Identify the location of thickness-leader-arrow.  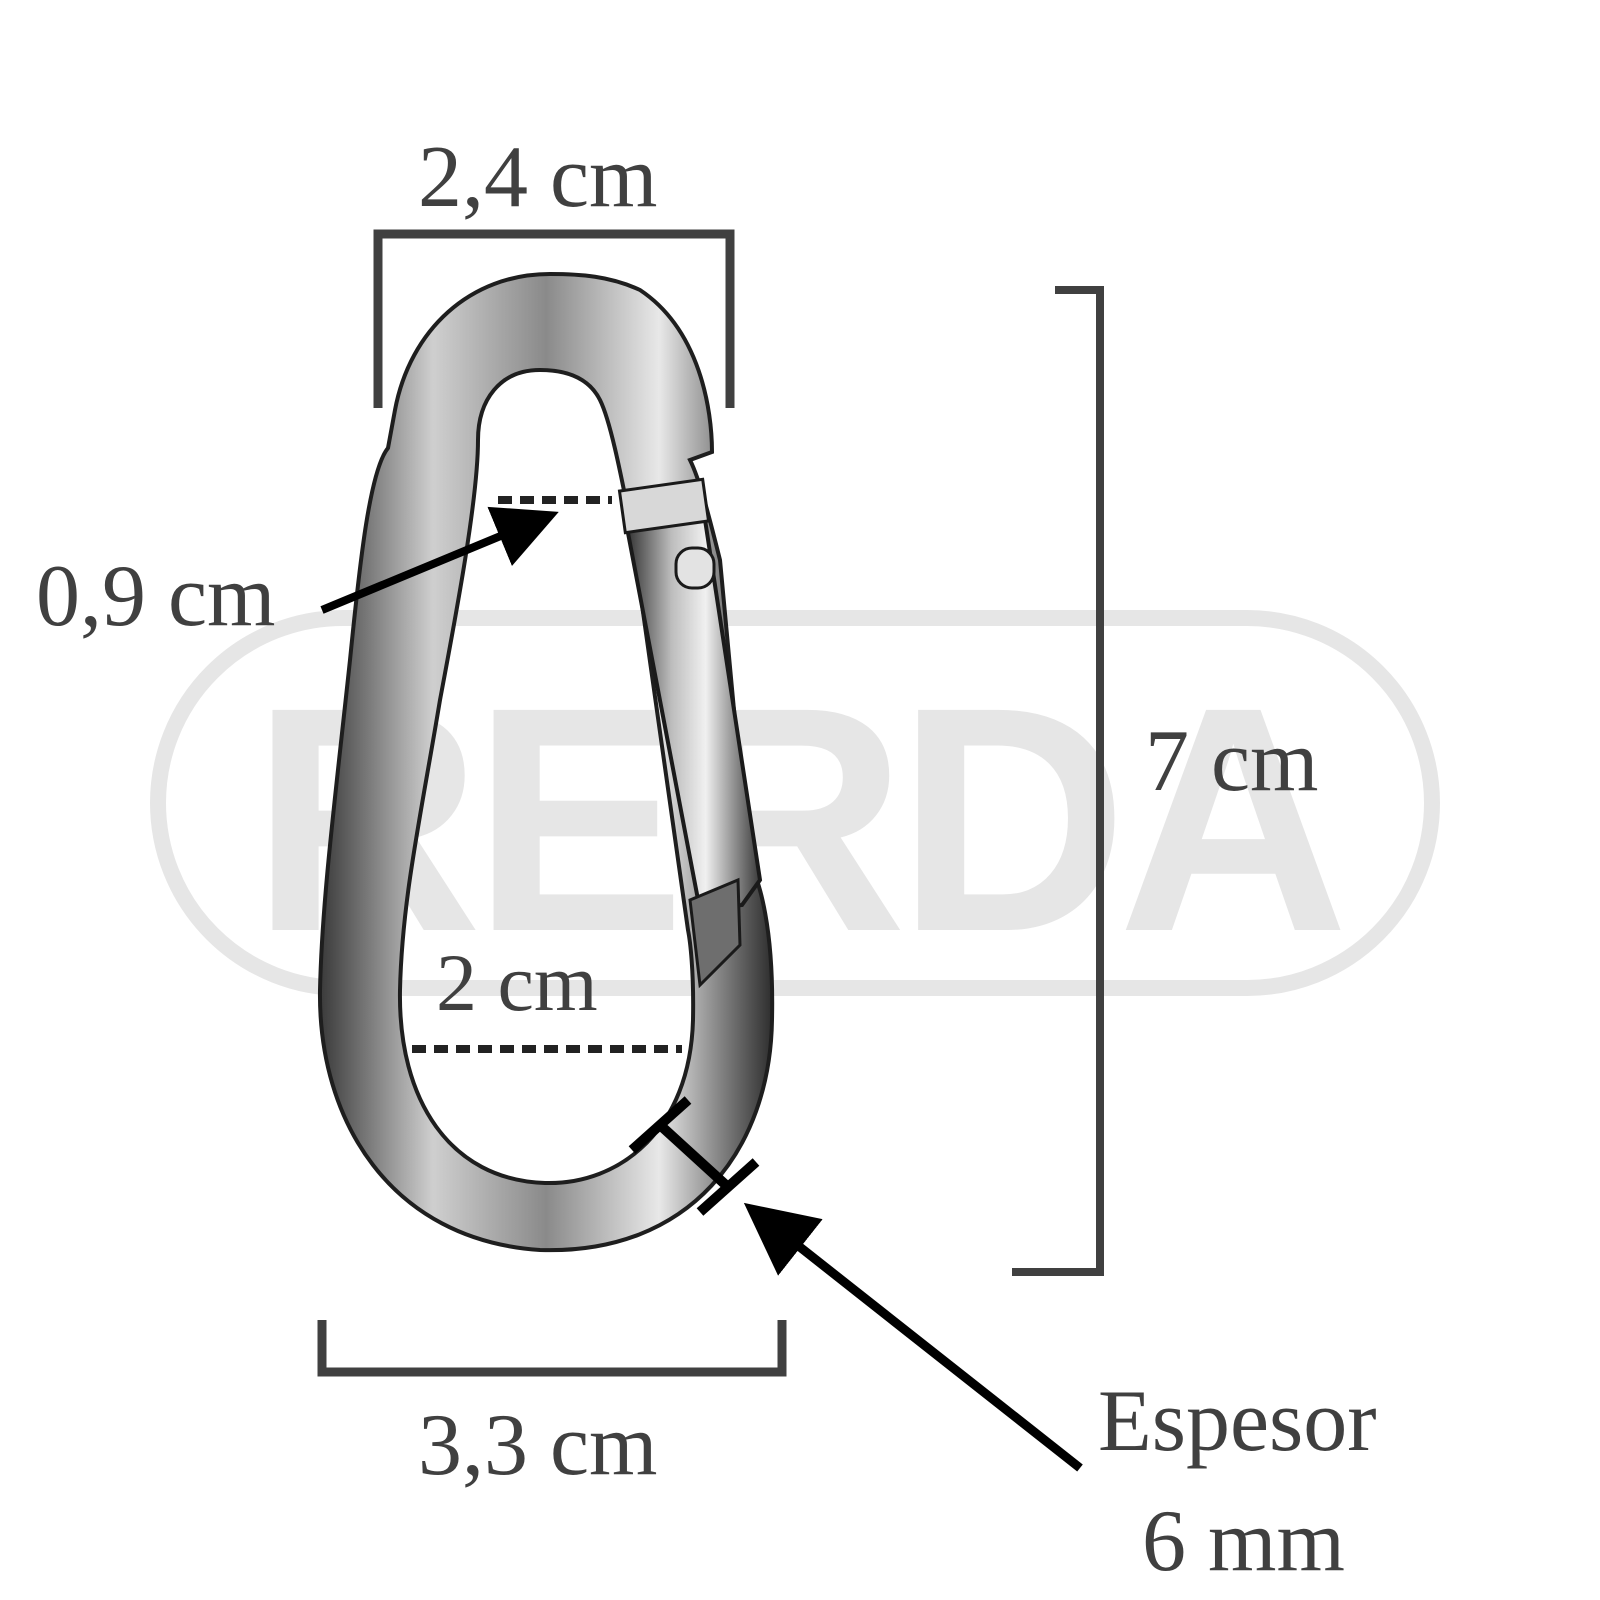
(913, 1337).